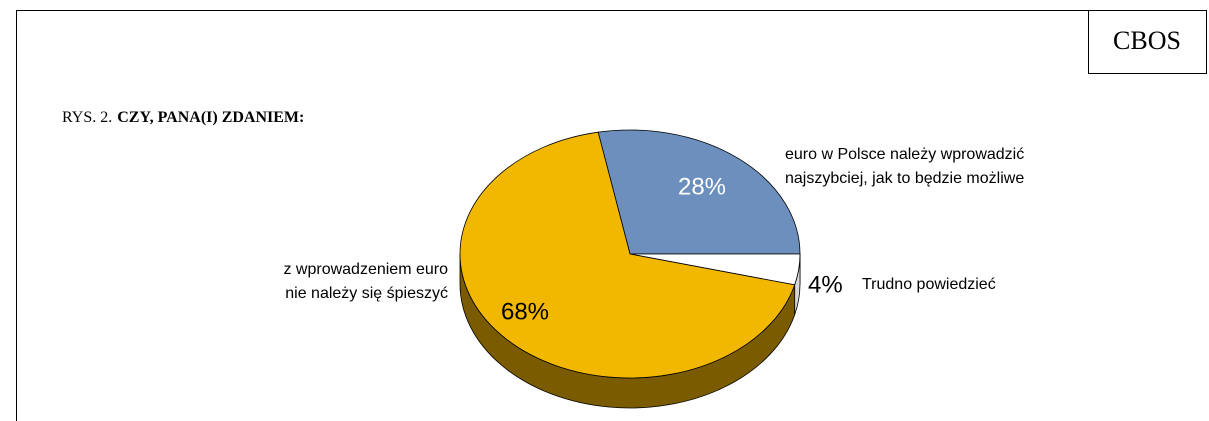  I want to click on figure-label: RYS. 2. CZY, PANA(I) ZDANIEM:, so click(183, 117).